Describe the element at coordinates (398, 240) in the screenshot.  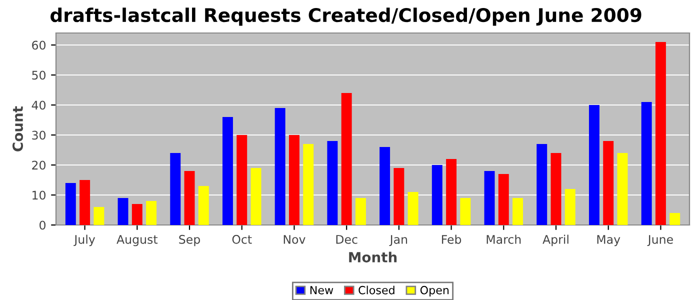
I see `x-tick-label: Jan` at that location.